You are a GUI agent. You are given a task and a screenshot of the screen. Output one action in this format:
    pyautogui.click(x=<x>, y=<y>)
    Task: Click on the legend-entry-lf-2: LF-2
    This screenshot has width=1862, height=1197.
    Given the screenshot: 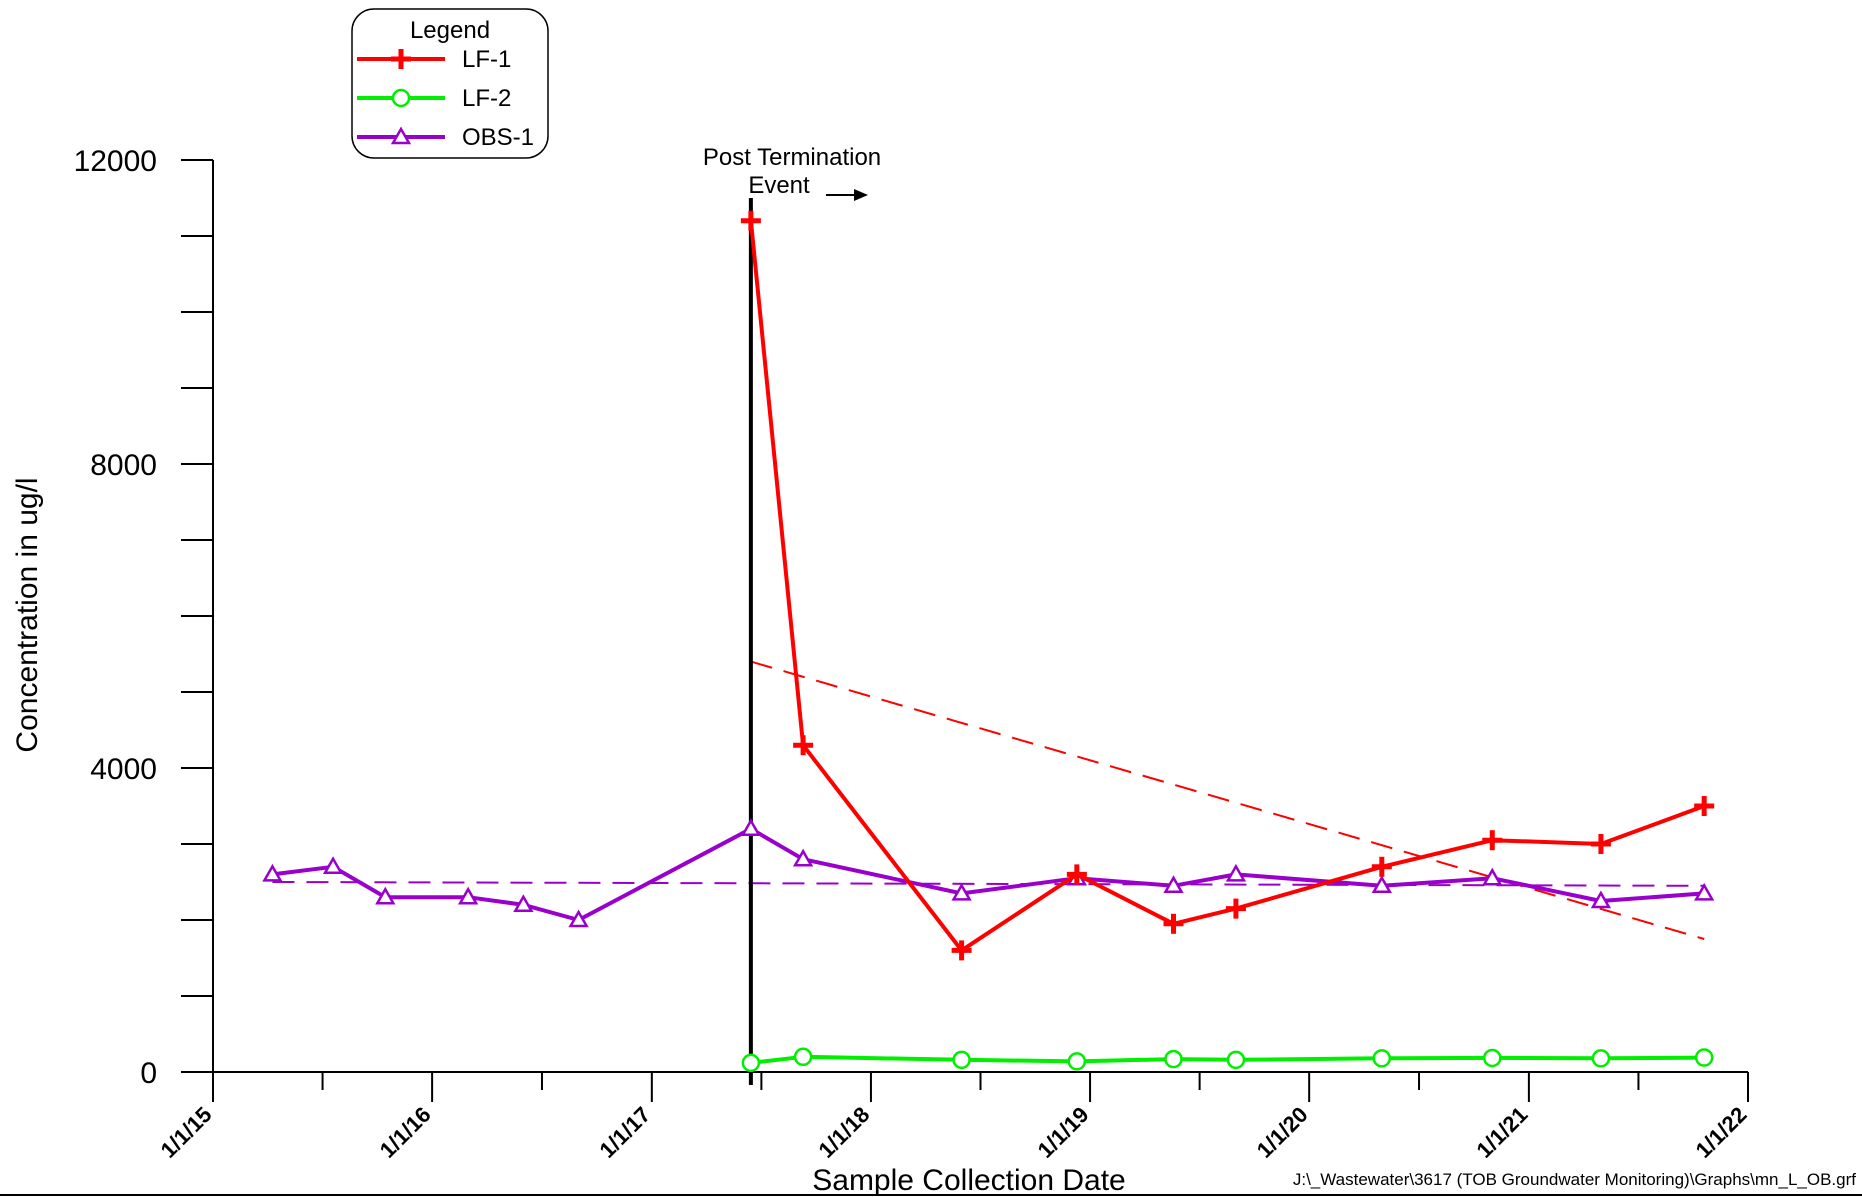 What is the action you would take?
    pyautogui.click(x=434, y=98)
    